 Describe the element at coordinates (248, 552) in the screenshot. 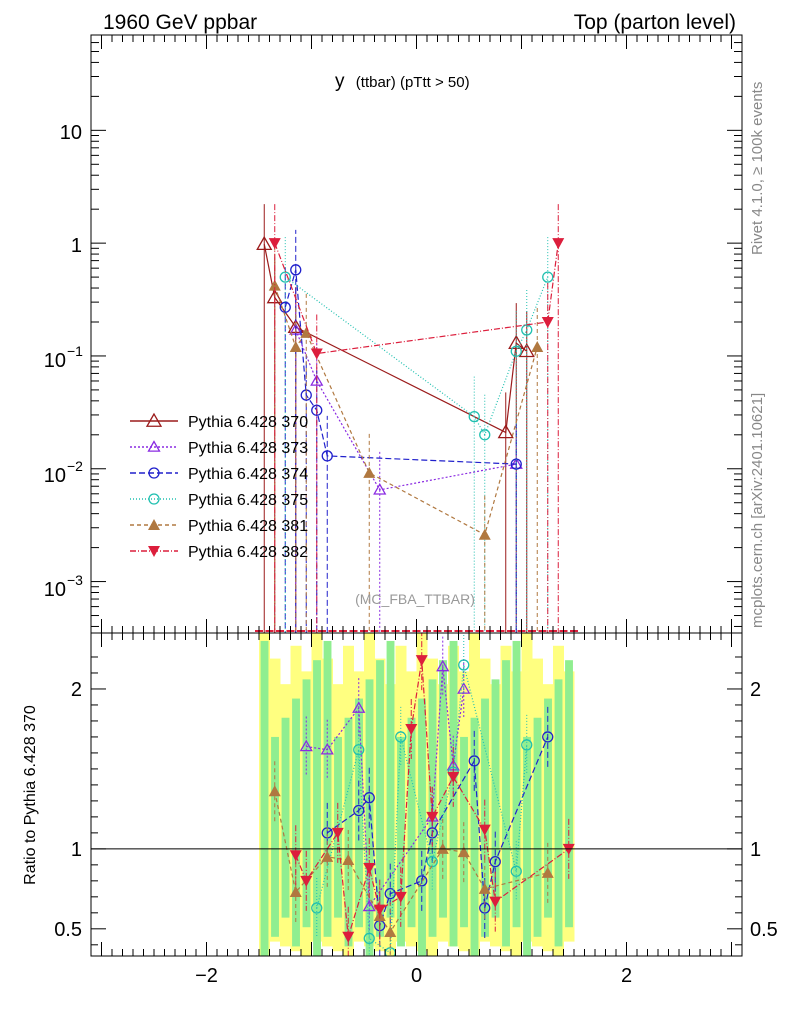

I see `legend-label: Pythia 6.428 382` at that location.